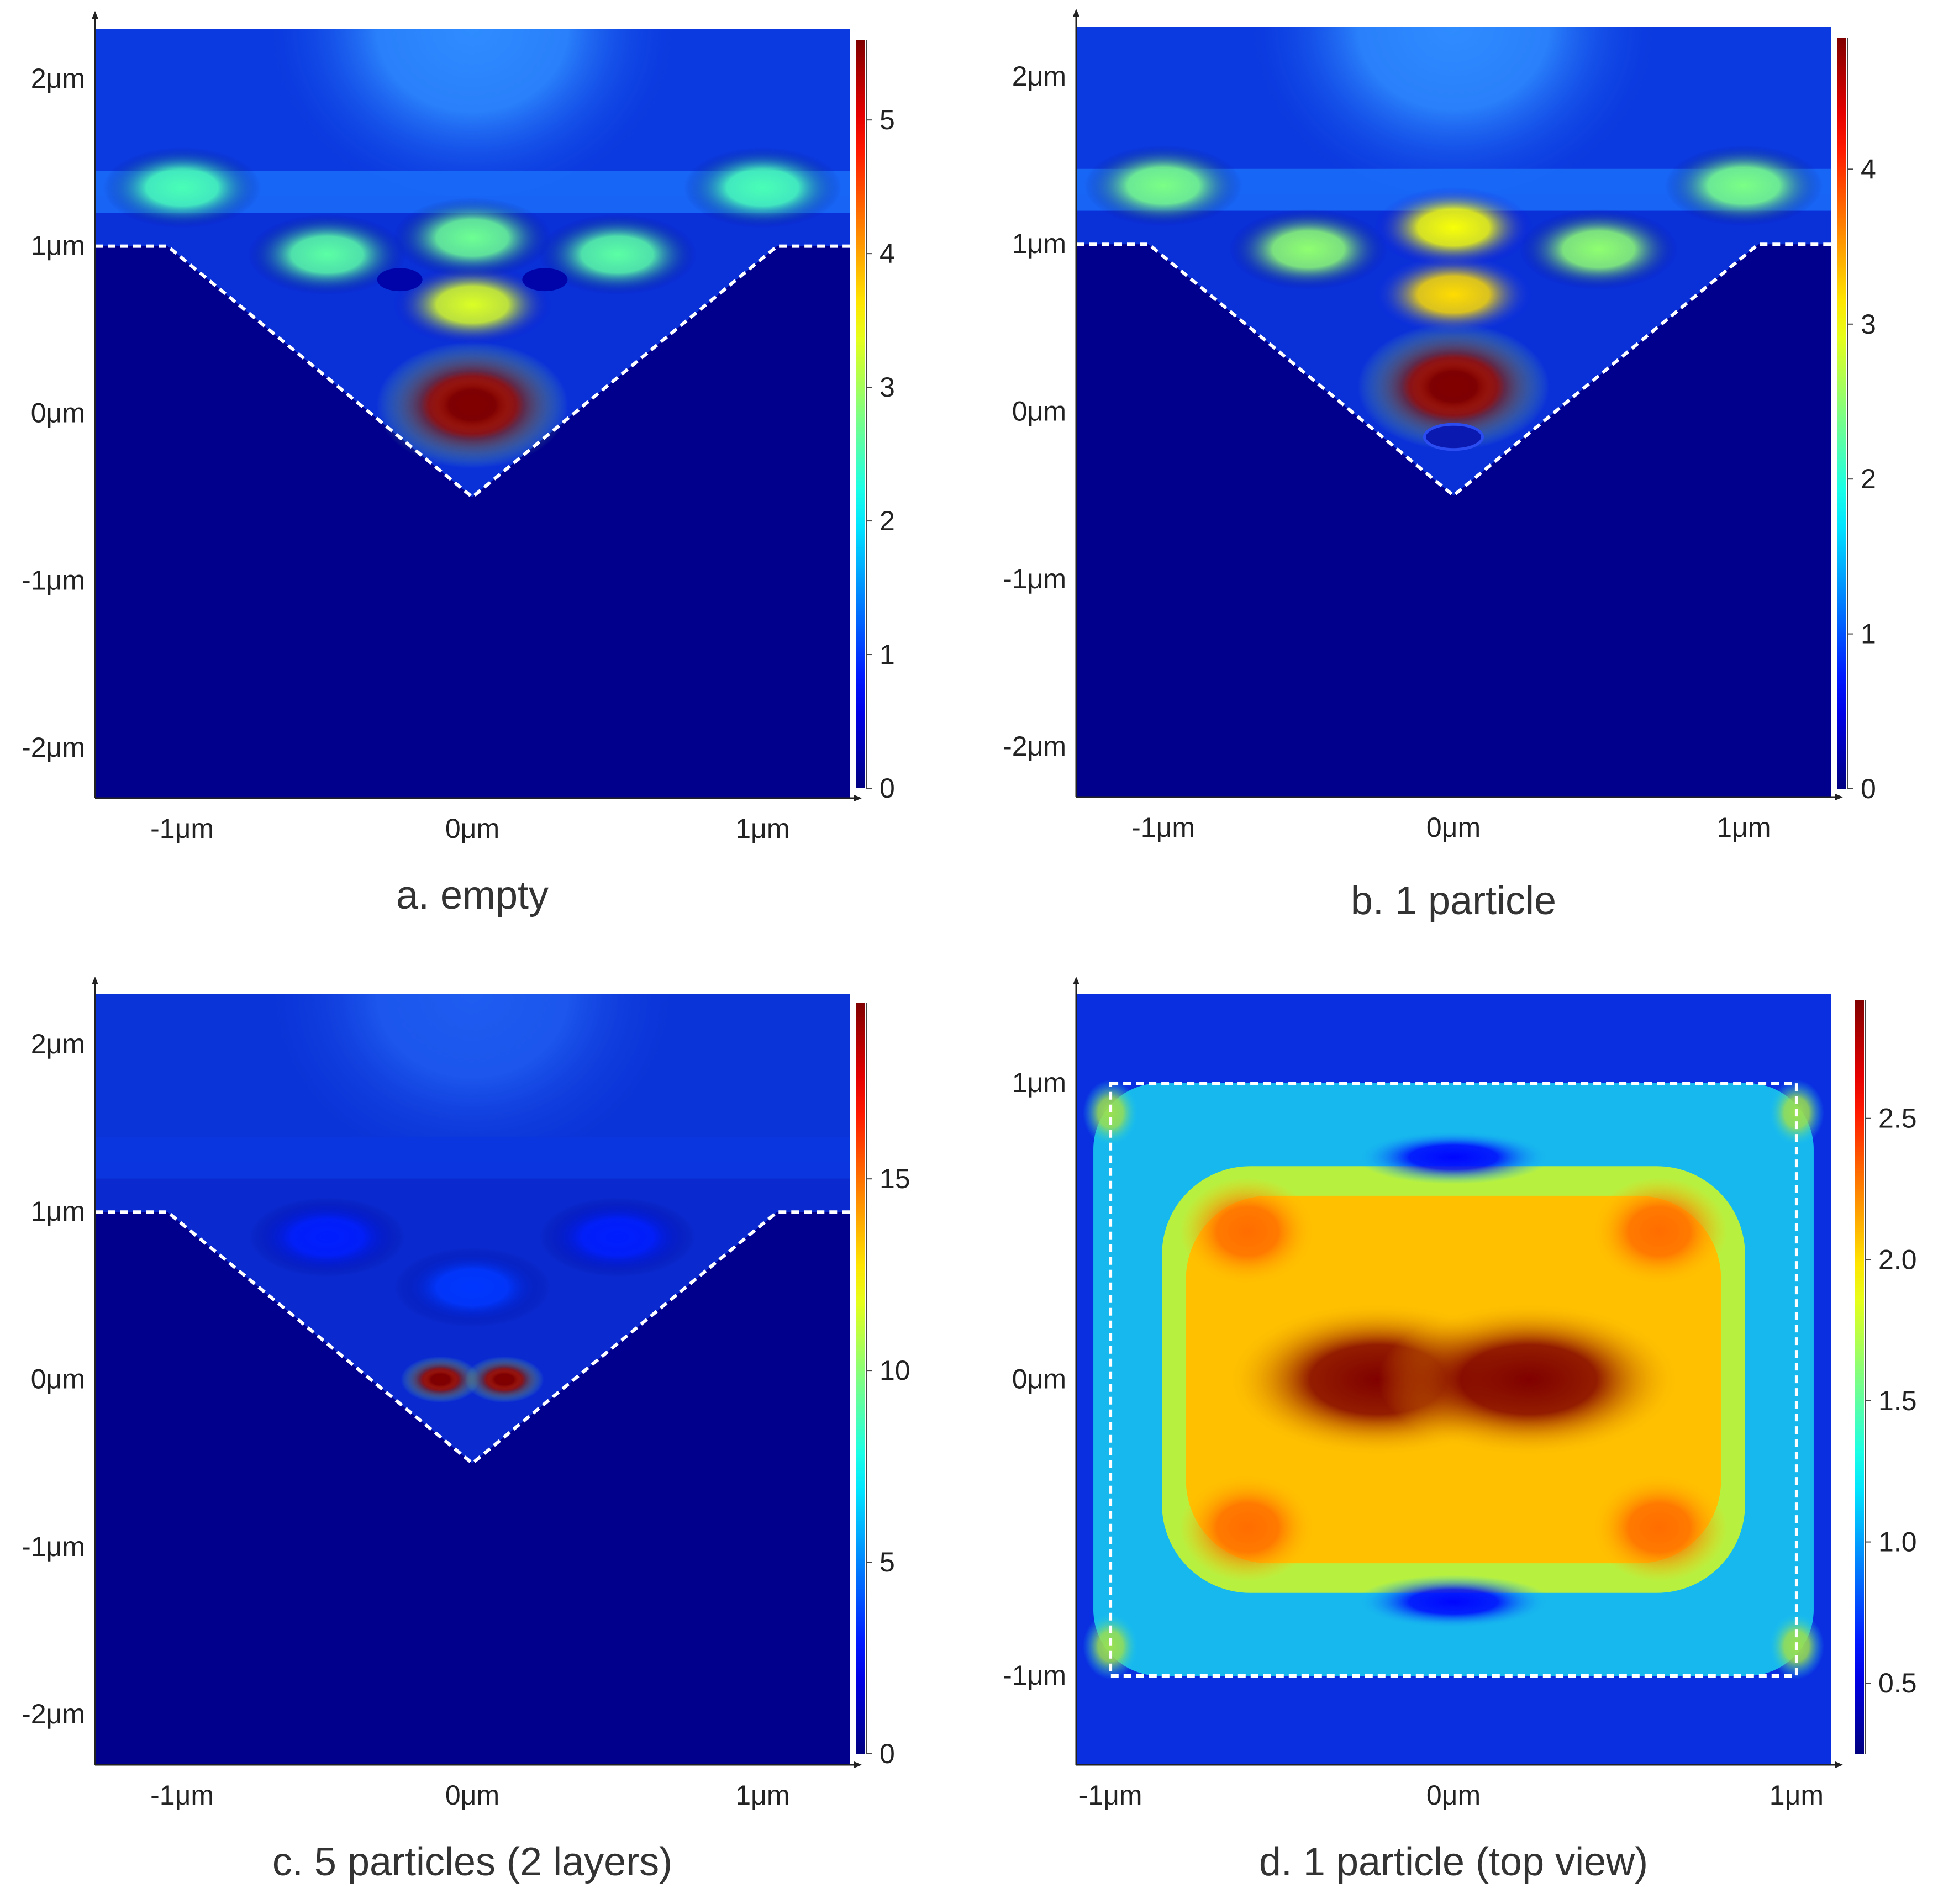 Image resolution: width=1938 pixels, height=1904 pixels. Describe the element at coordinates (473, 895) in the screenshot. I see `panel-caption: a. empty` at that location.